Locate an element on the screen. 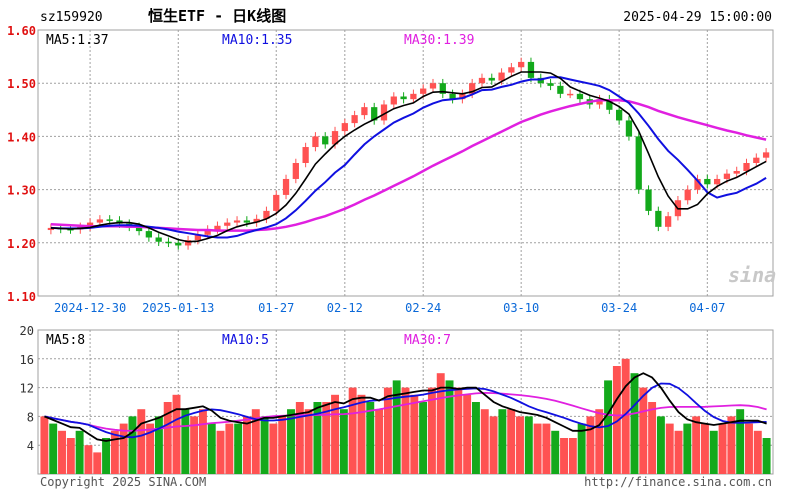 The height and width of the screenshot is (500, 800). stock-code: sz159920 is located at coordinates (71, 17).